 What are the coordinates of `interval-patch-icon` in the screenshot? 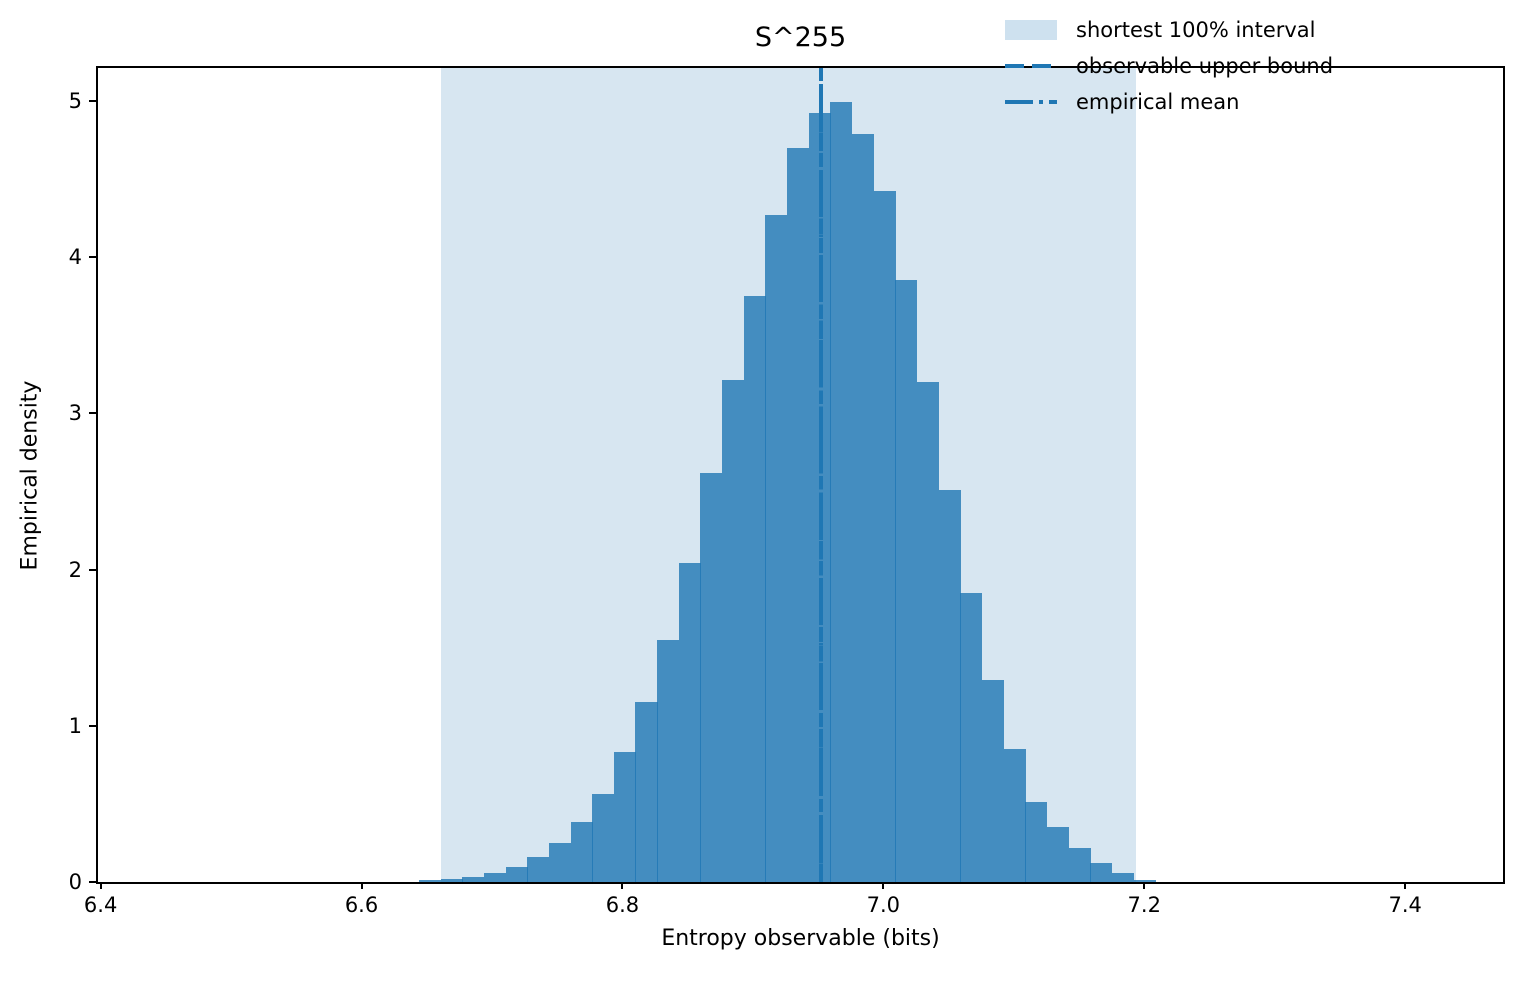 It's located at (1031, 30).